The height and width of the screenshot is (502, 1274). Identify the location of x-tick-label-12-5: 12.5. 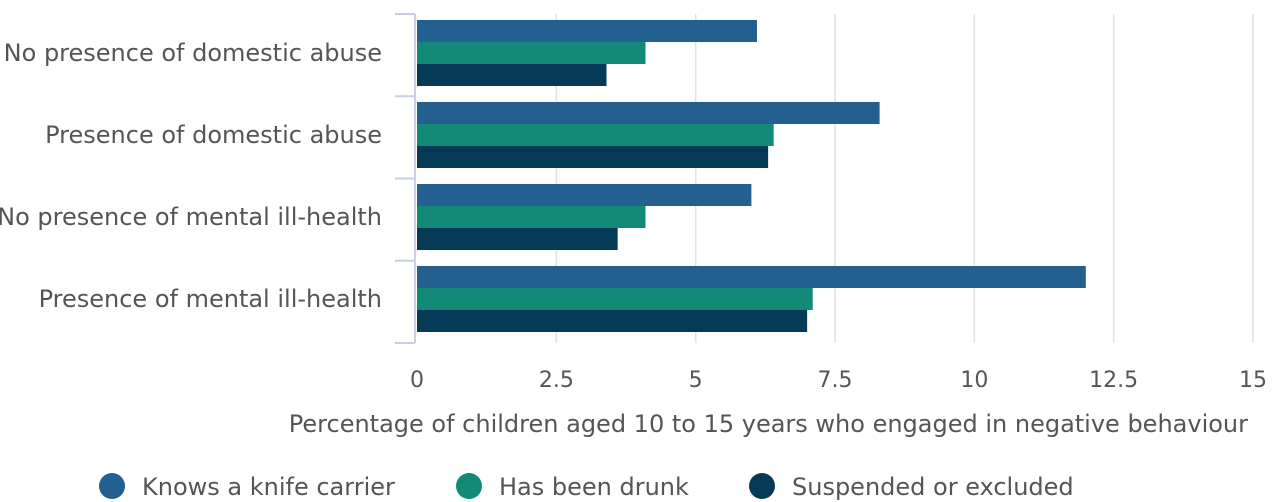
(1113, 380).